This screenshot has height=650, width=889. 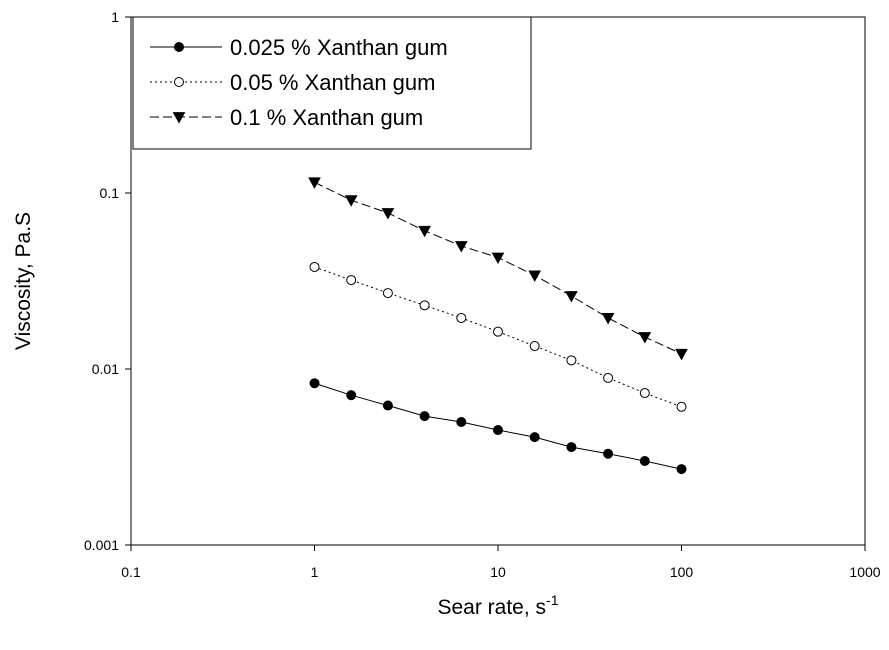 I want to click on x-axis-title-superscript: -1, so click(x=552, y=600).